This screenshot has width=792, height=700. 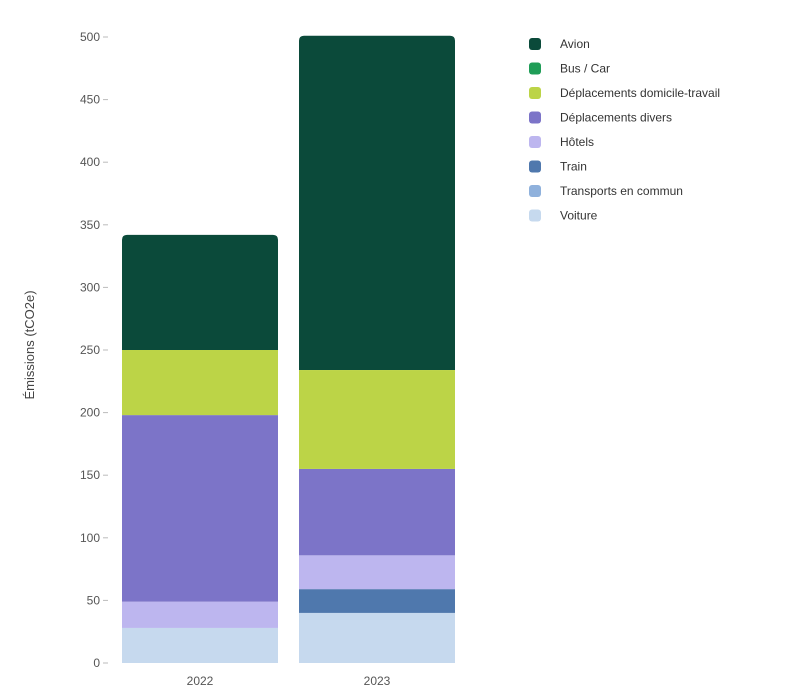 I want to click on bar-segment-2022-avion, so click(x=200, y=292).